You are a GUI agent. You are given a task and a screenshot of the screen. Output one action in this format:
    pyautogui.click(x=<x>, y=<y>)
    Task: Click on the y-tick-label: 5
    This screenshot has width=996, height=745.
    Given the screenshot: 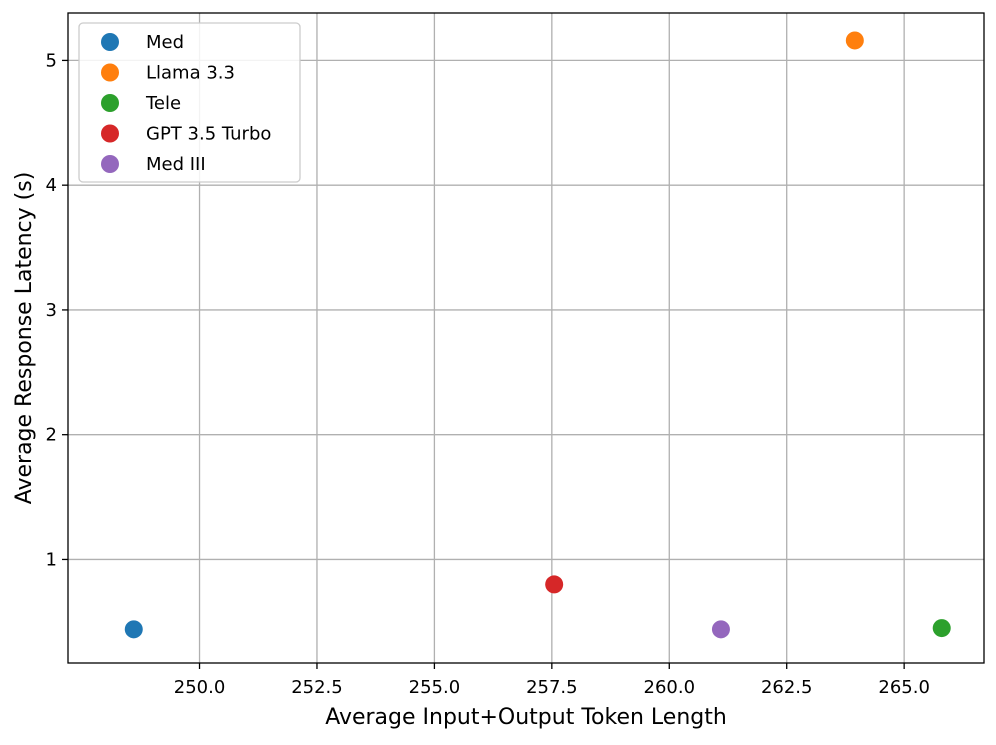 What is the action you would take?
    pyautogui.click(x=51, y=60)
    